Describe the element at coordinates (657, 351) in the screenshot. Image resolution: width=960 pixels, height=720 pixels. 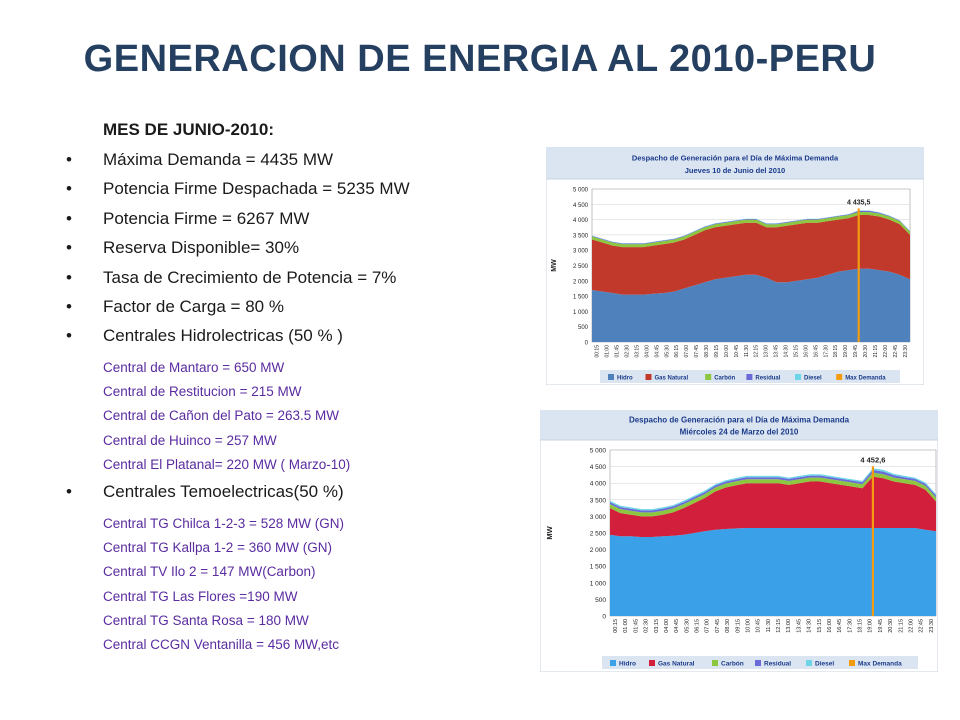
I see `x-tick-label: 04:45` at that location.